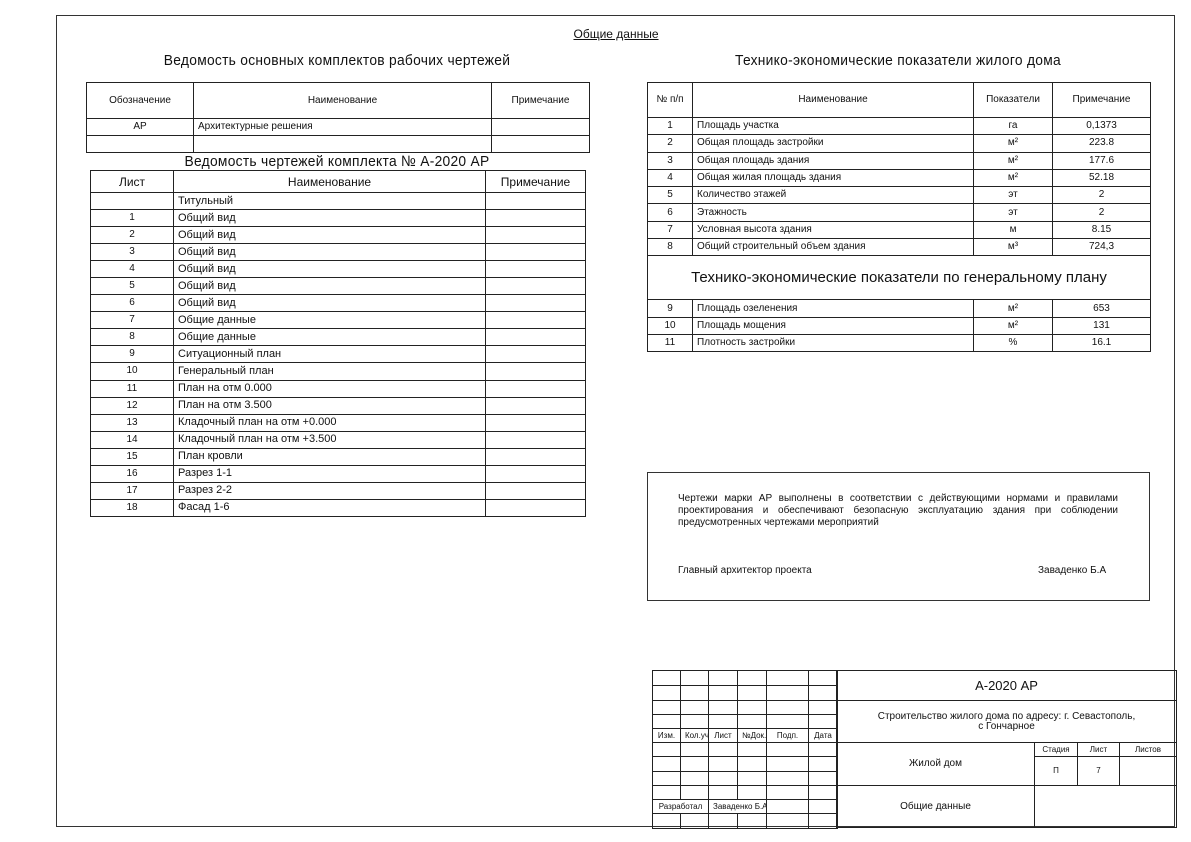 The image size is (1191, 842). Describe the element at coordinates (823, 735) in the screenshot. I see `column-header: Дата` at that location.